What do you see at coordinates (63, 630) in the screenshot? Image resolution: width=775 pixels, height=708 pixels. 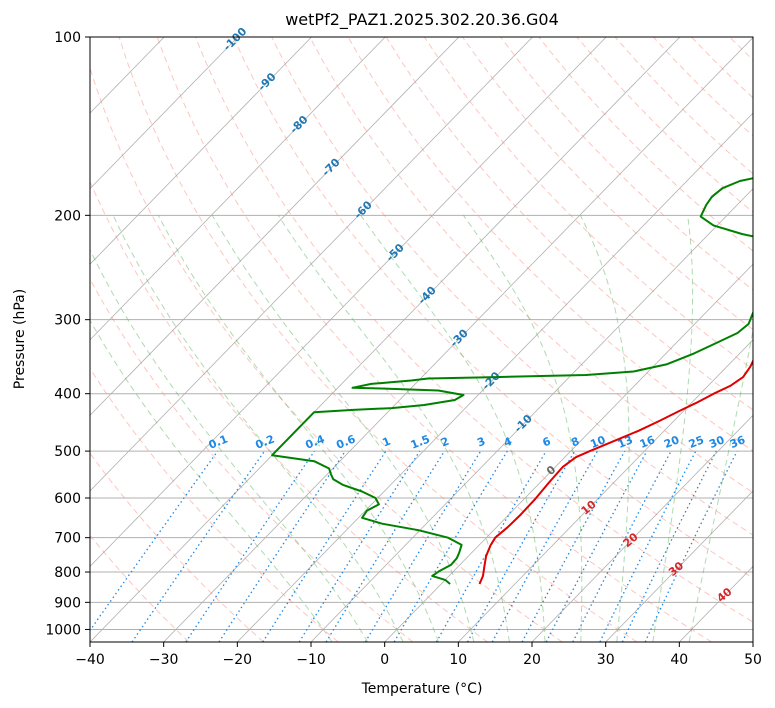 I see `y-tick-label: 1000` at bounding box center [63, 630].